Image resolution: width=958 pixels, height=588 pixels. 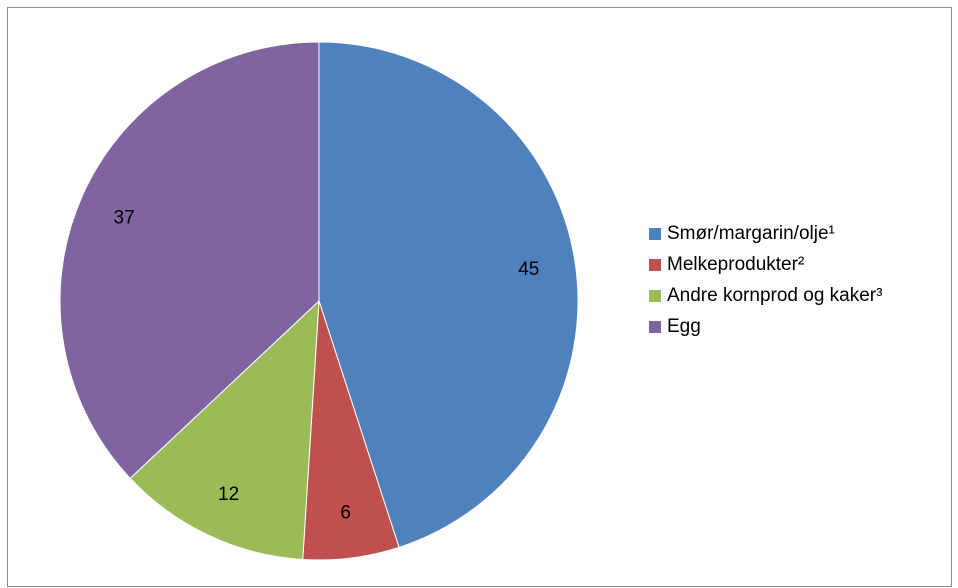 I want to click on data-label: 6, so click(x=345, y=513).